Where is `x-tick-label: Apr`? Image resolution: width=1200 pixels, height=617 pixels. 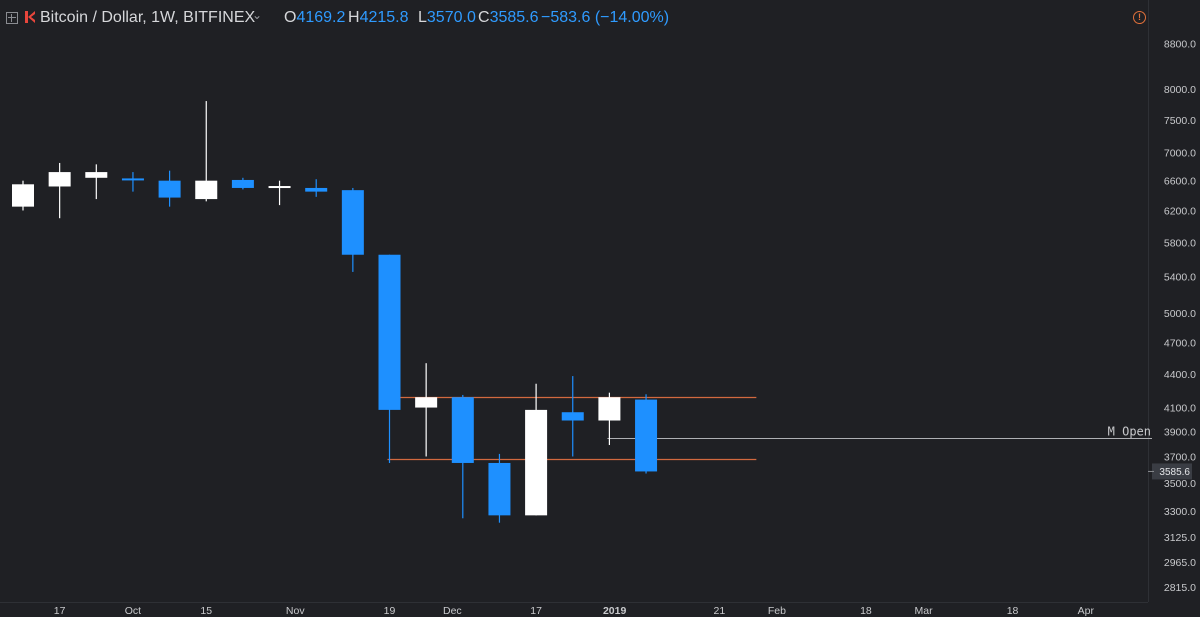 x-tick-label: Apr is located at coordinates (1086, 611).